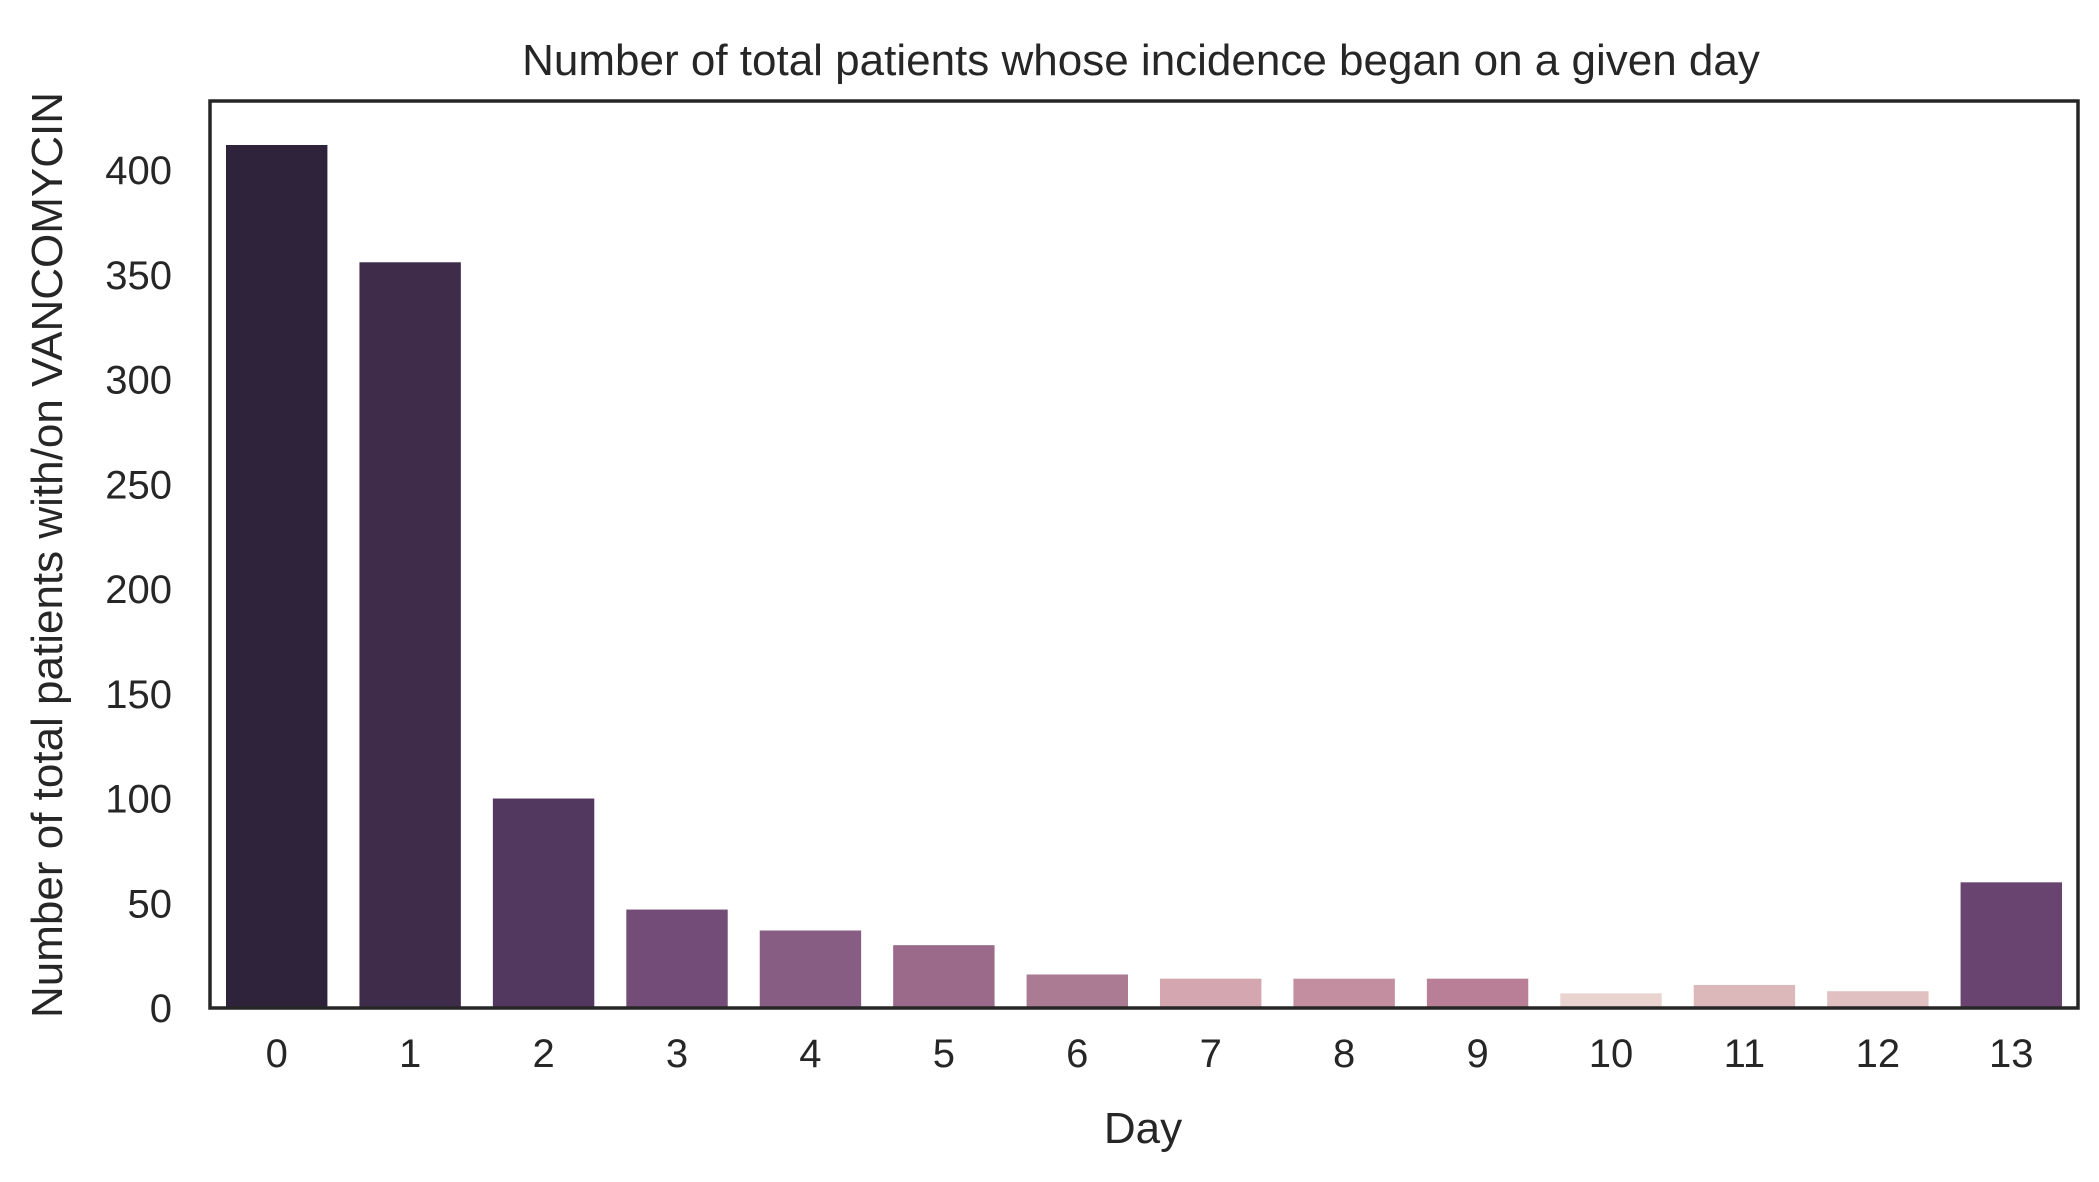 Image resolution: width=2099 pixels, height=1182 pixels. I want to click on y-tick-label: 150, so click(138, 695).